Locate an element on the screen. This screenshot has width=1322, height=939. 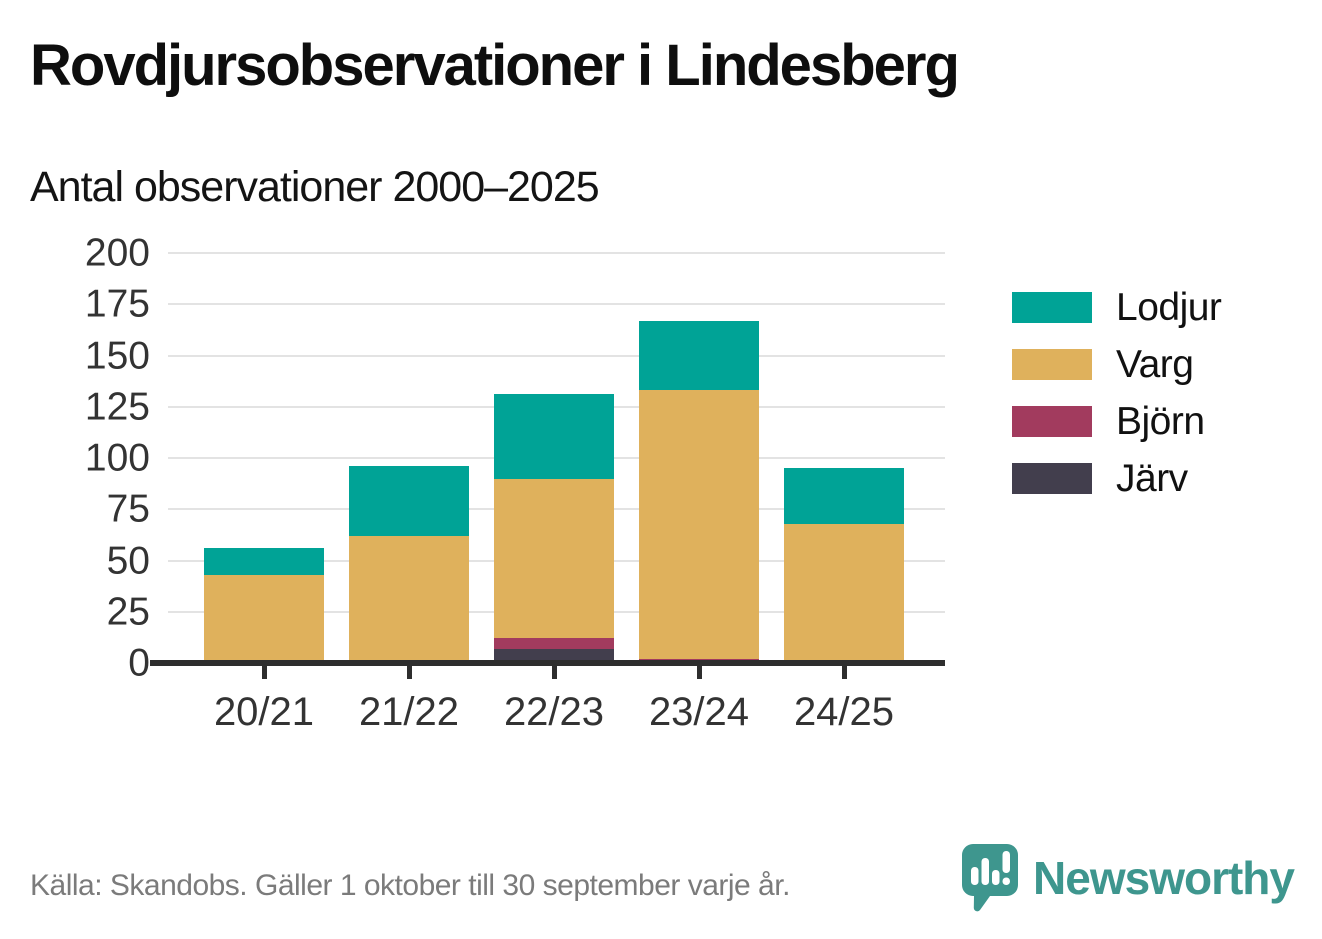
legend-swatch-järv is located at coordinates (1052, 478).